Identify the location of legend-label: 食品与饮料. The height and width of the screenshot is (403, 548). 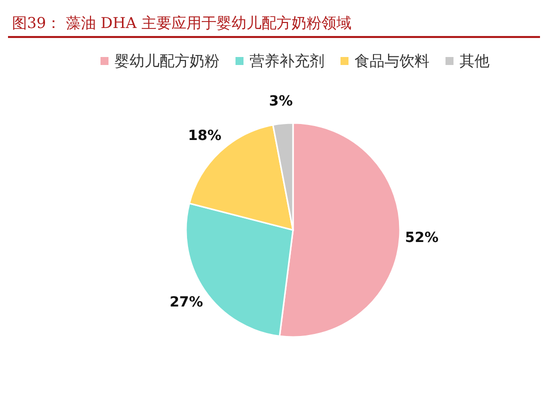
(392, 61).